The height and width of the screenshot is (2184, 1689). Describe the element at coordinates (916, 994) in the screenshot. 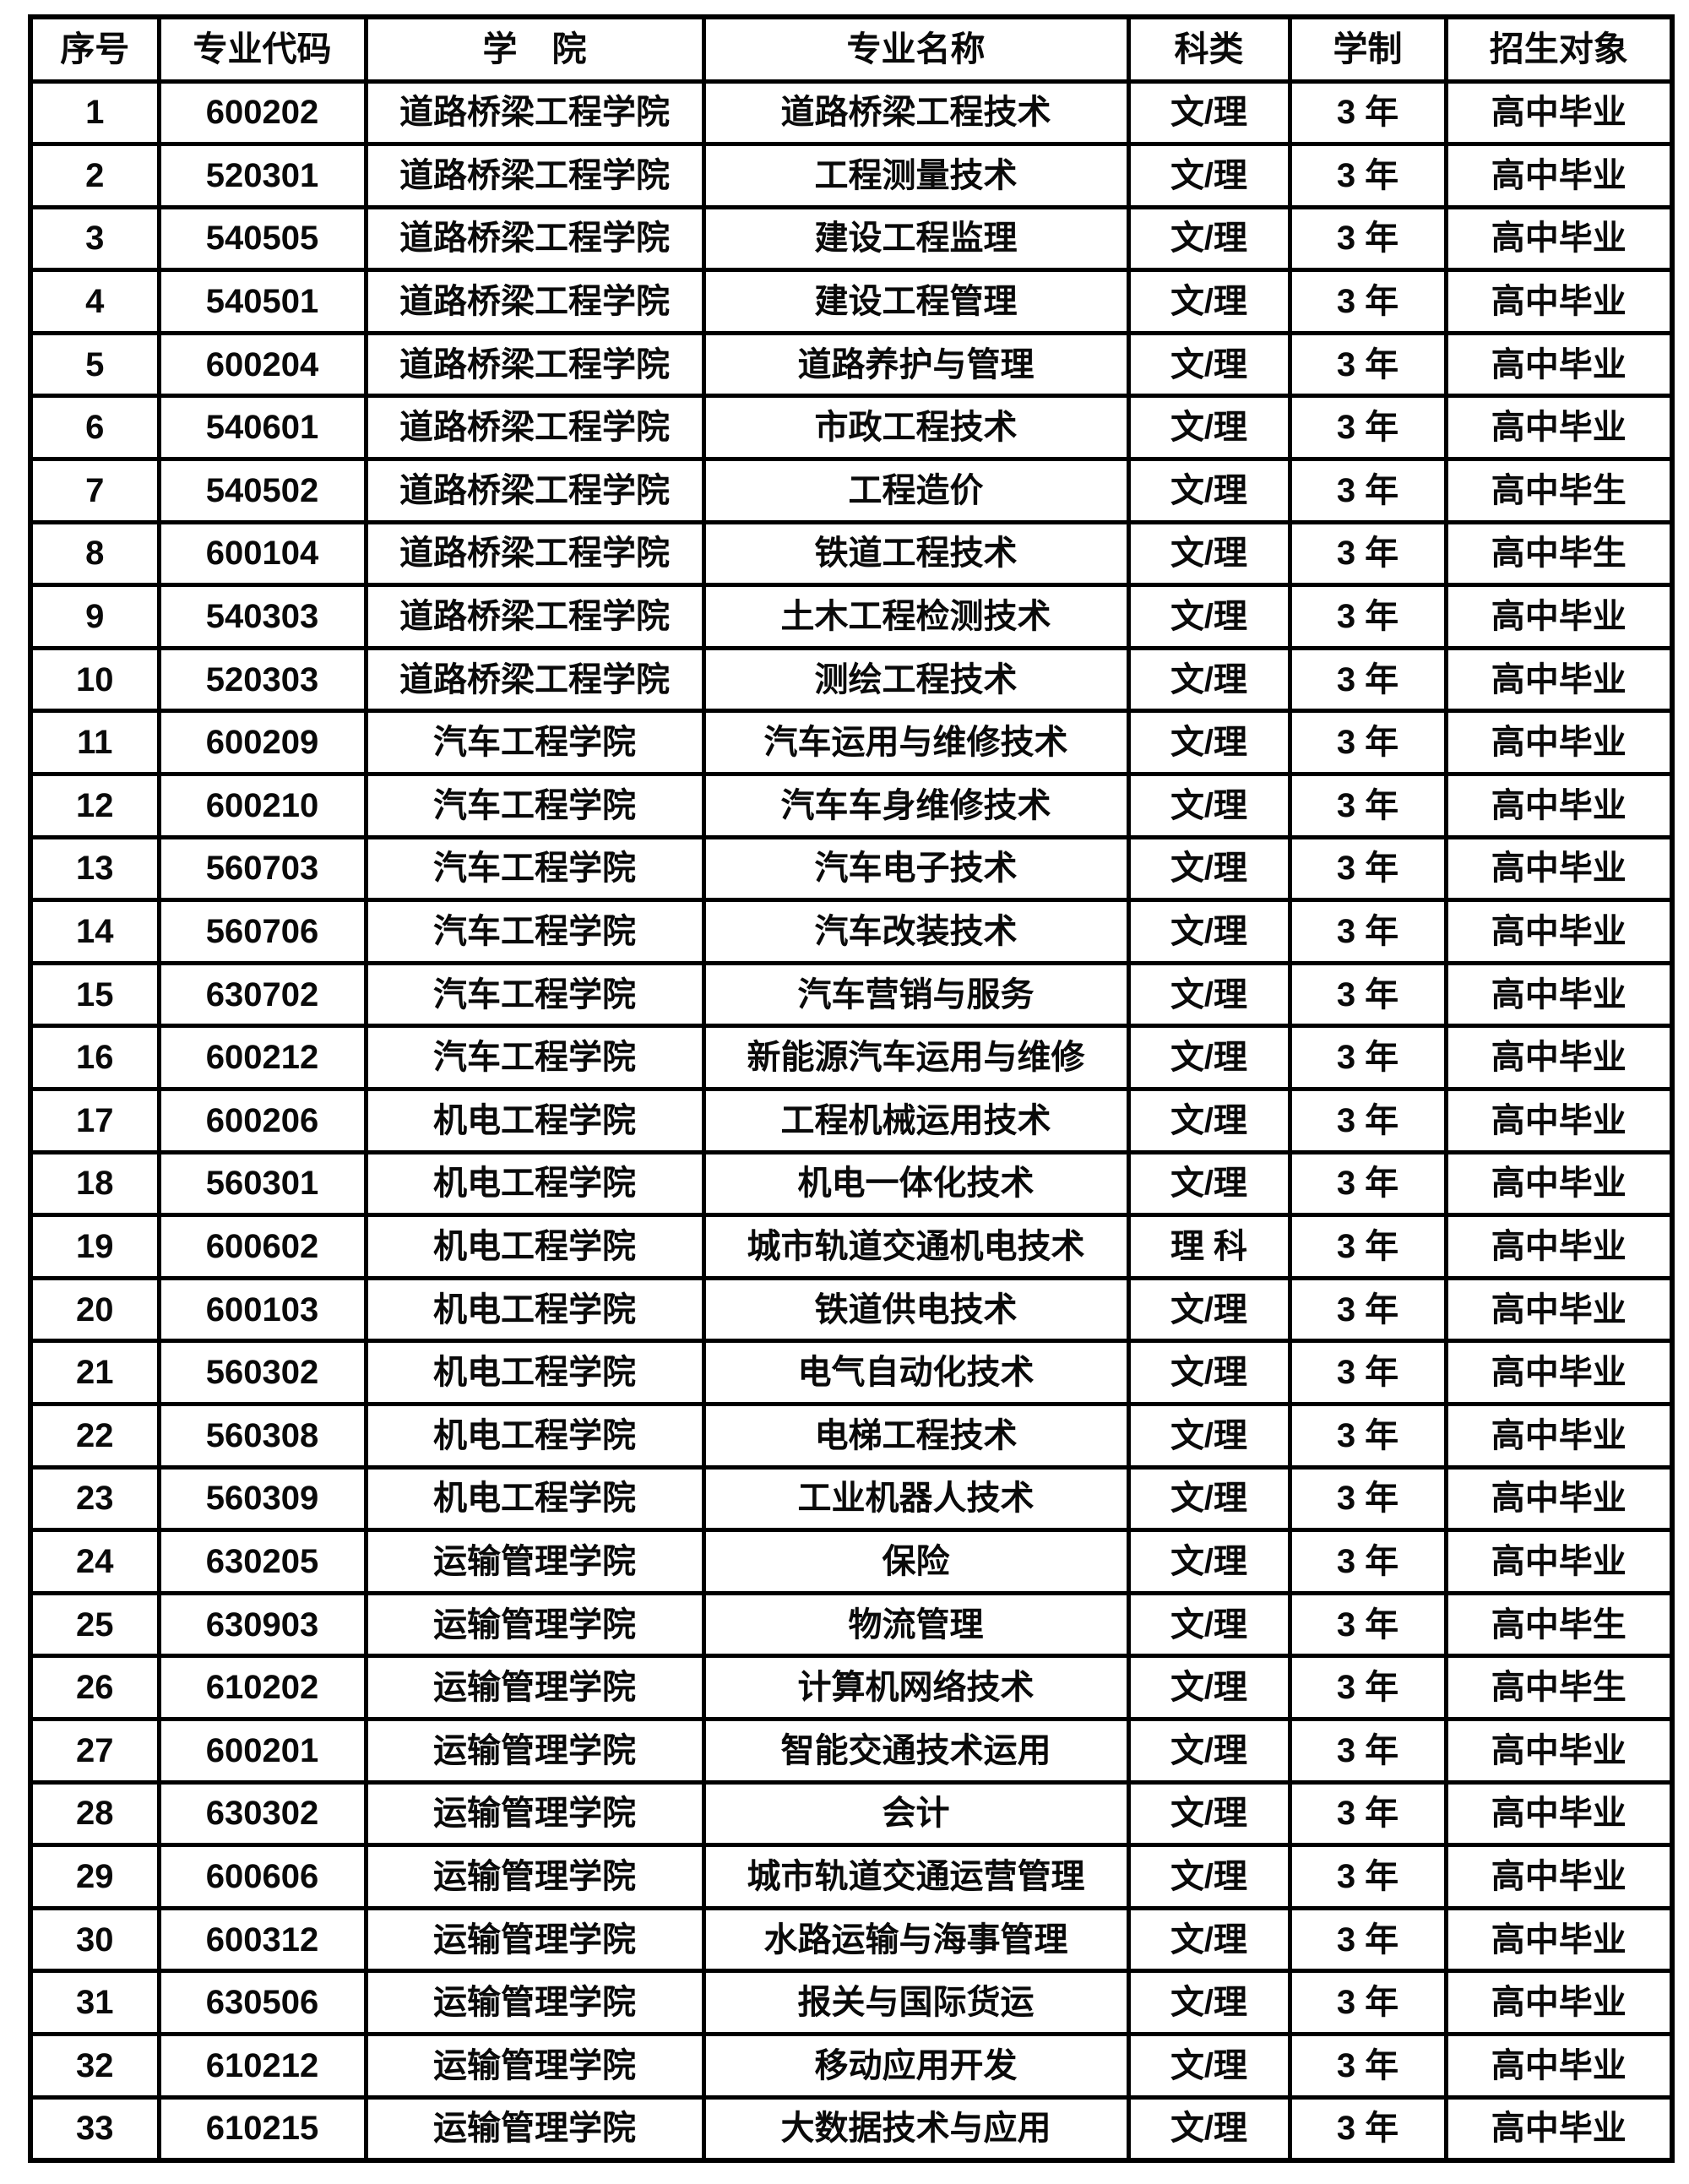

I see `cell-major: 汽车营销与服务` at that location.